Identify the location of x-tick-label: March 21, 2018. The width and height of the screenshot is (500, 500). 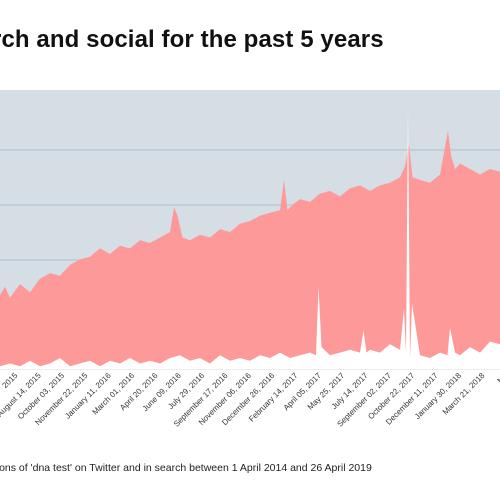
(464, 394).